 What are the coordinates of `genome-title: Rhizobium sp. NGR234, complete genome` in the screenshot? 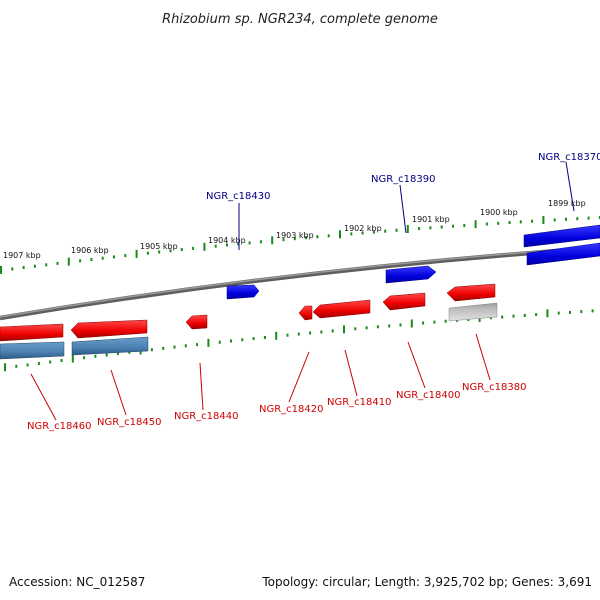 It's located at (300, 19).